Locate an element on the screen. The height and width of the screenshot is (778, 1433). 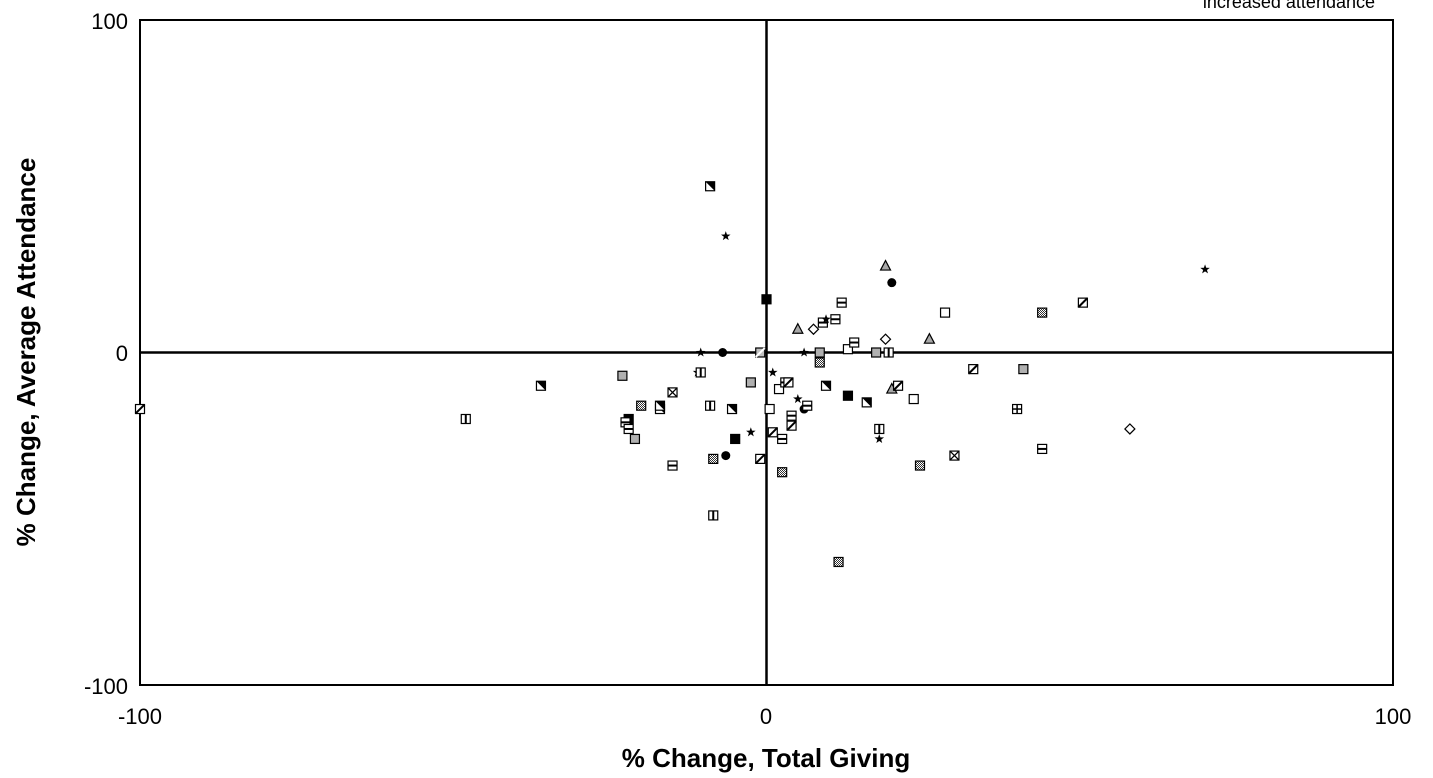
x-axis-title: % Change, Total Giving is located at coordinates (766, 758).